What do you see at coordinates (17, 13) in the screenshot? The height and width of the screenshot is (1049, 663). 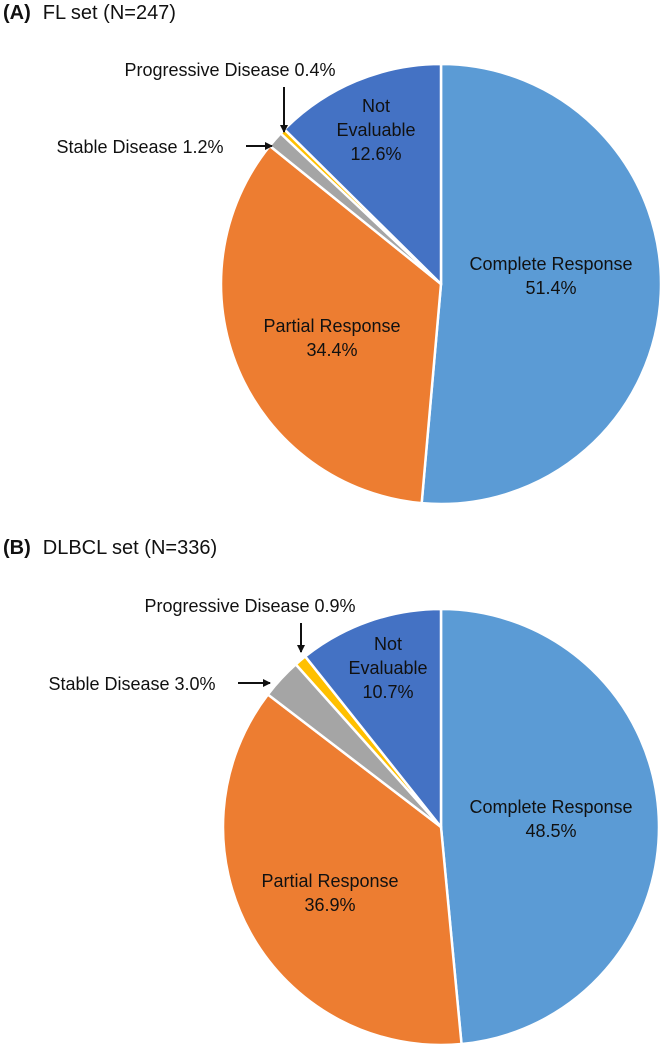 I see `panel-a-letter: (A)` at bounding box center [17, 13].